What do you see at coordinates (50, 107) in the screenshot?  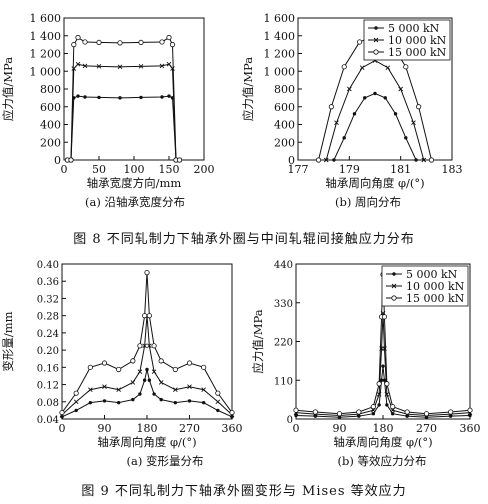 I see `y-tick-label: 600` at bounding box center [50, 107].